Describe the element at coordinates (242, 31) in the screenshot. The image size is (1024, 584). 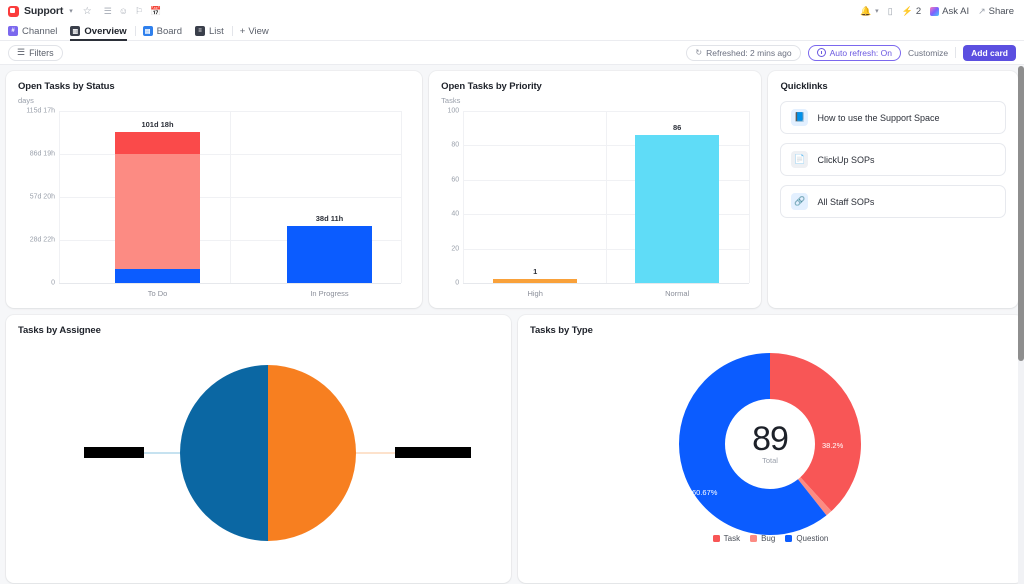
I see `plus-icon: +` at that location.